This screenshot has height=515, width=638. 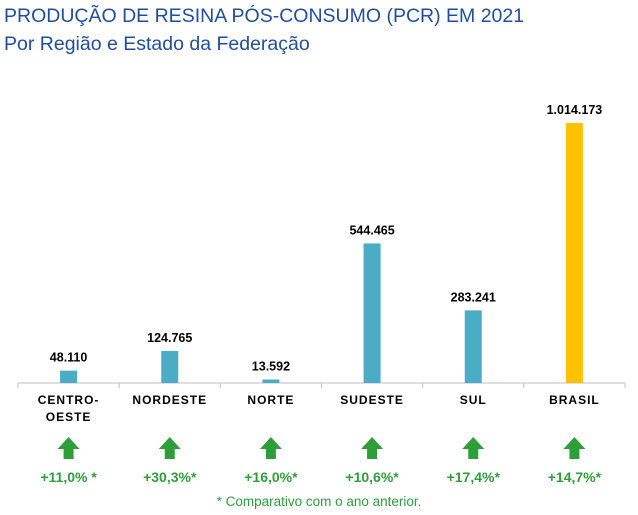 What do you see at coordinates (69, 400) in the screenshot?
I see `category-label: CENTRO-` at bounding box center [69, 400].